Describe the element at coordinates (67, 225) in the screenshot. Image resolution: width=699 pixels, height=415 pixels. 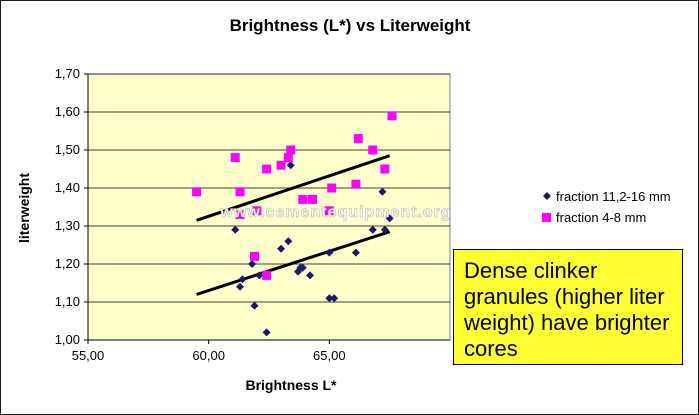
I see `y-tick-label: 1,30` at that location.